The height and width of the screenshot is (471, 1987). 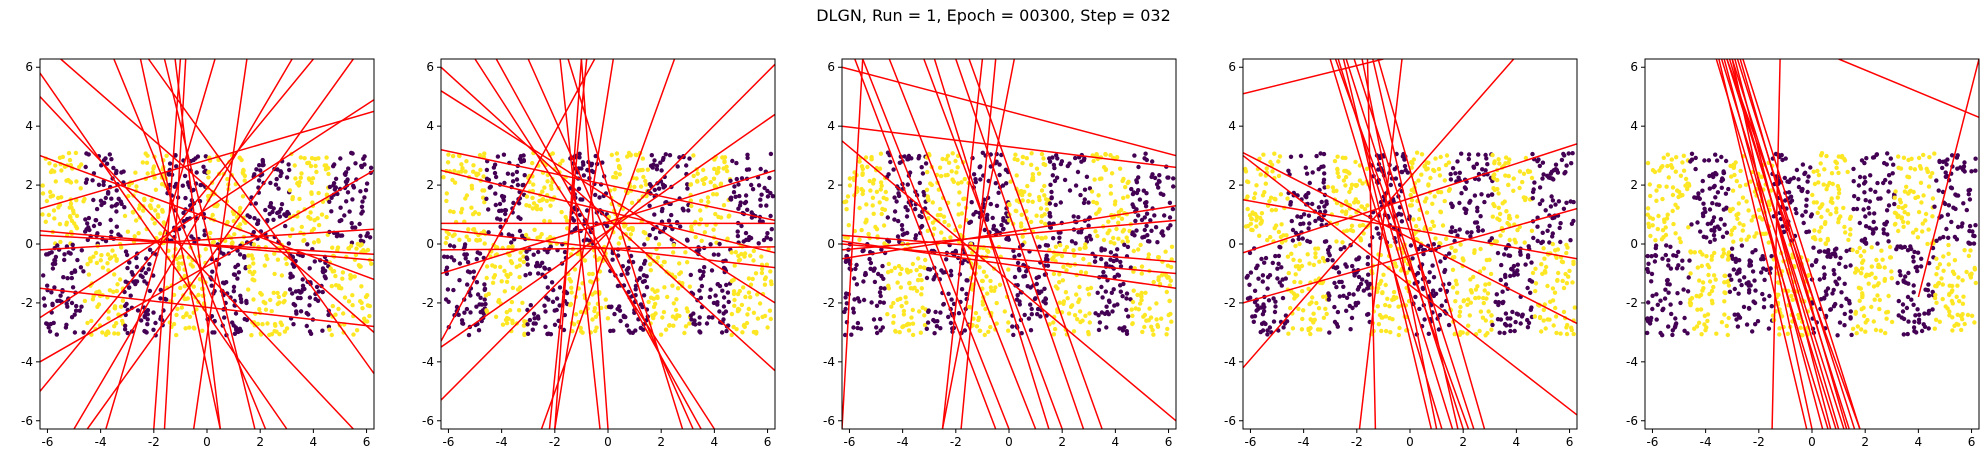 What do you see at coordinates (829, 421) in the screenshot?
I see `y-tick-label: -6` at bounding box center [829, 421].